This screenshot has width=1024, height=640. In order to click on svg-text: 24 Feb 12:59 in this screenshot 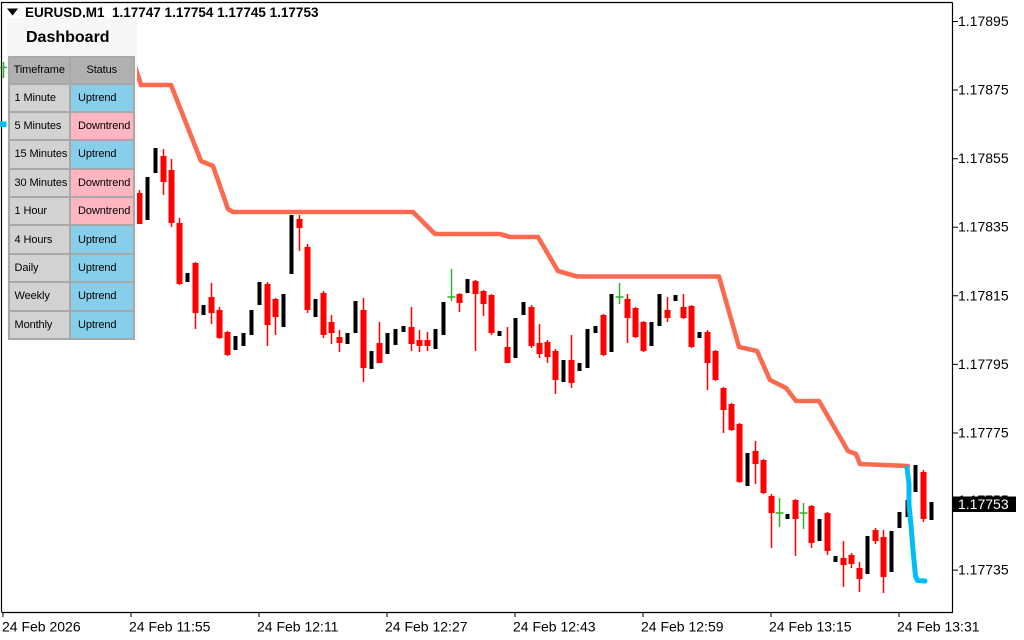, I will do `click(682, 627)`.